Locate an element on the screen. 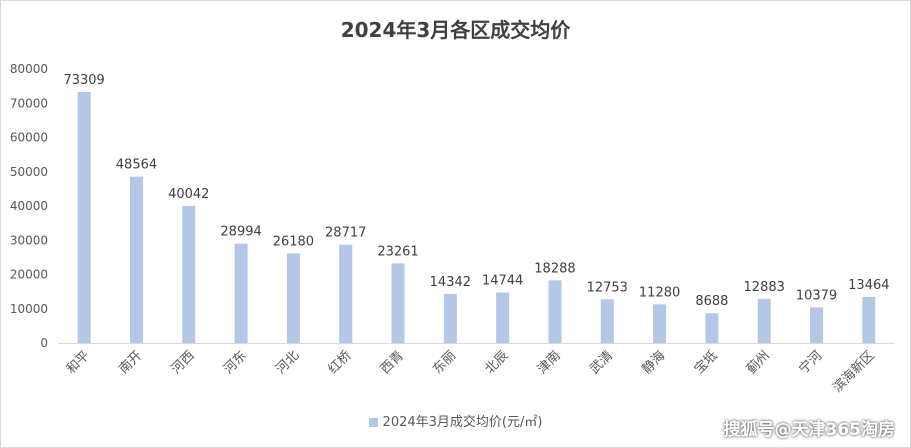 Image resolution: width=911 pixels, height=448 pixels. x-tick-label: 静海 is located at coordinates (653, 362).